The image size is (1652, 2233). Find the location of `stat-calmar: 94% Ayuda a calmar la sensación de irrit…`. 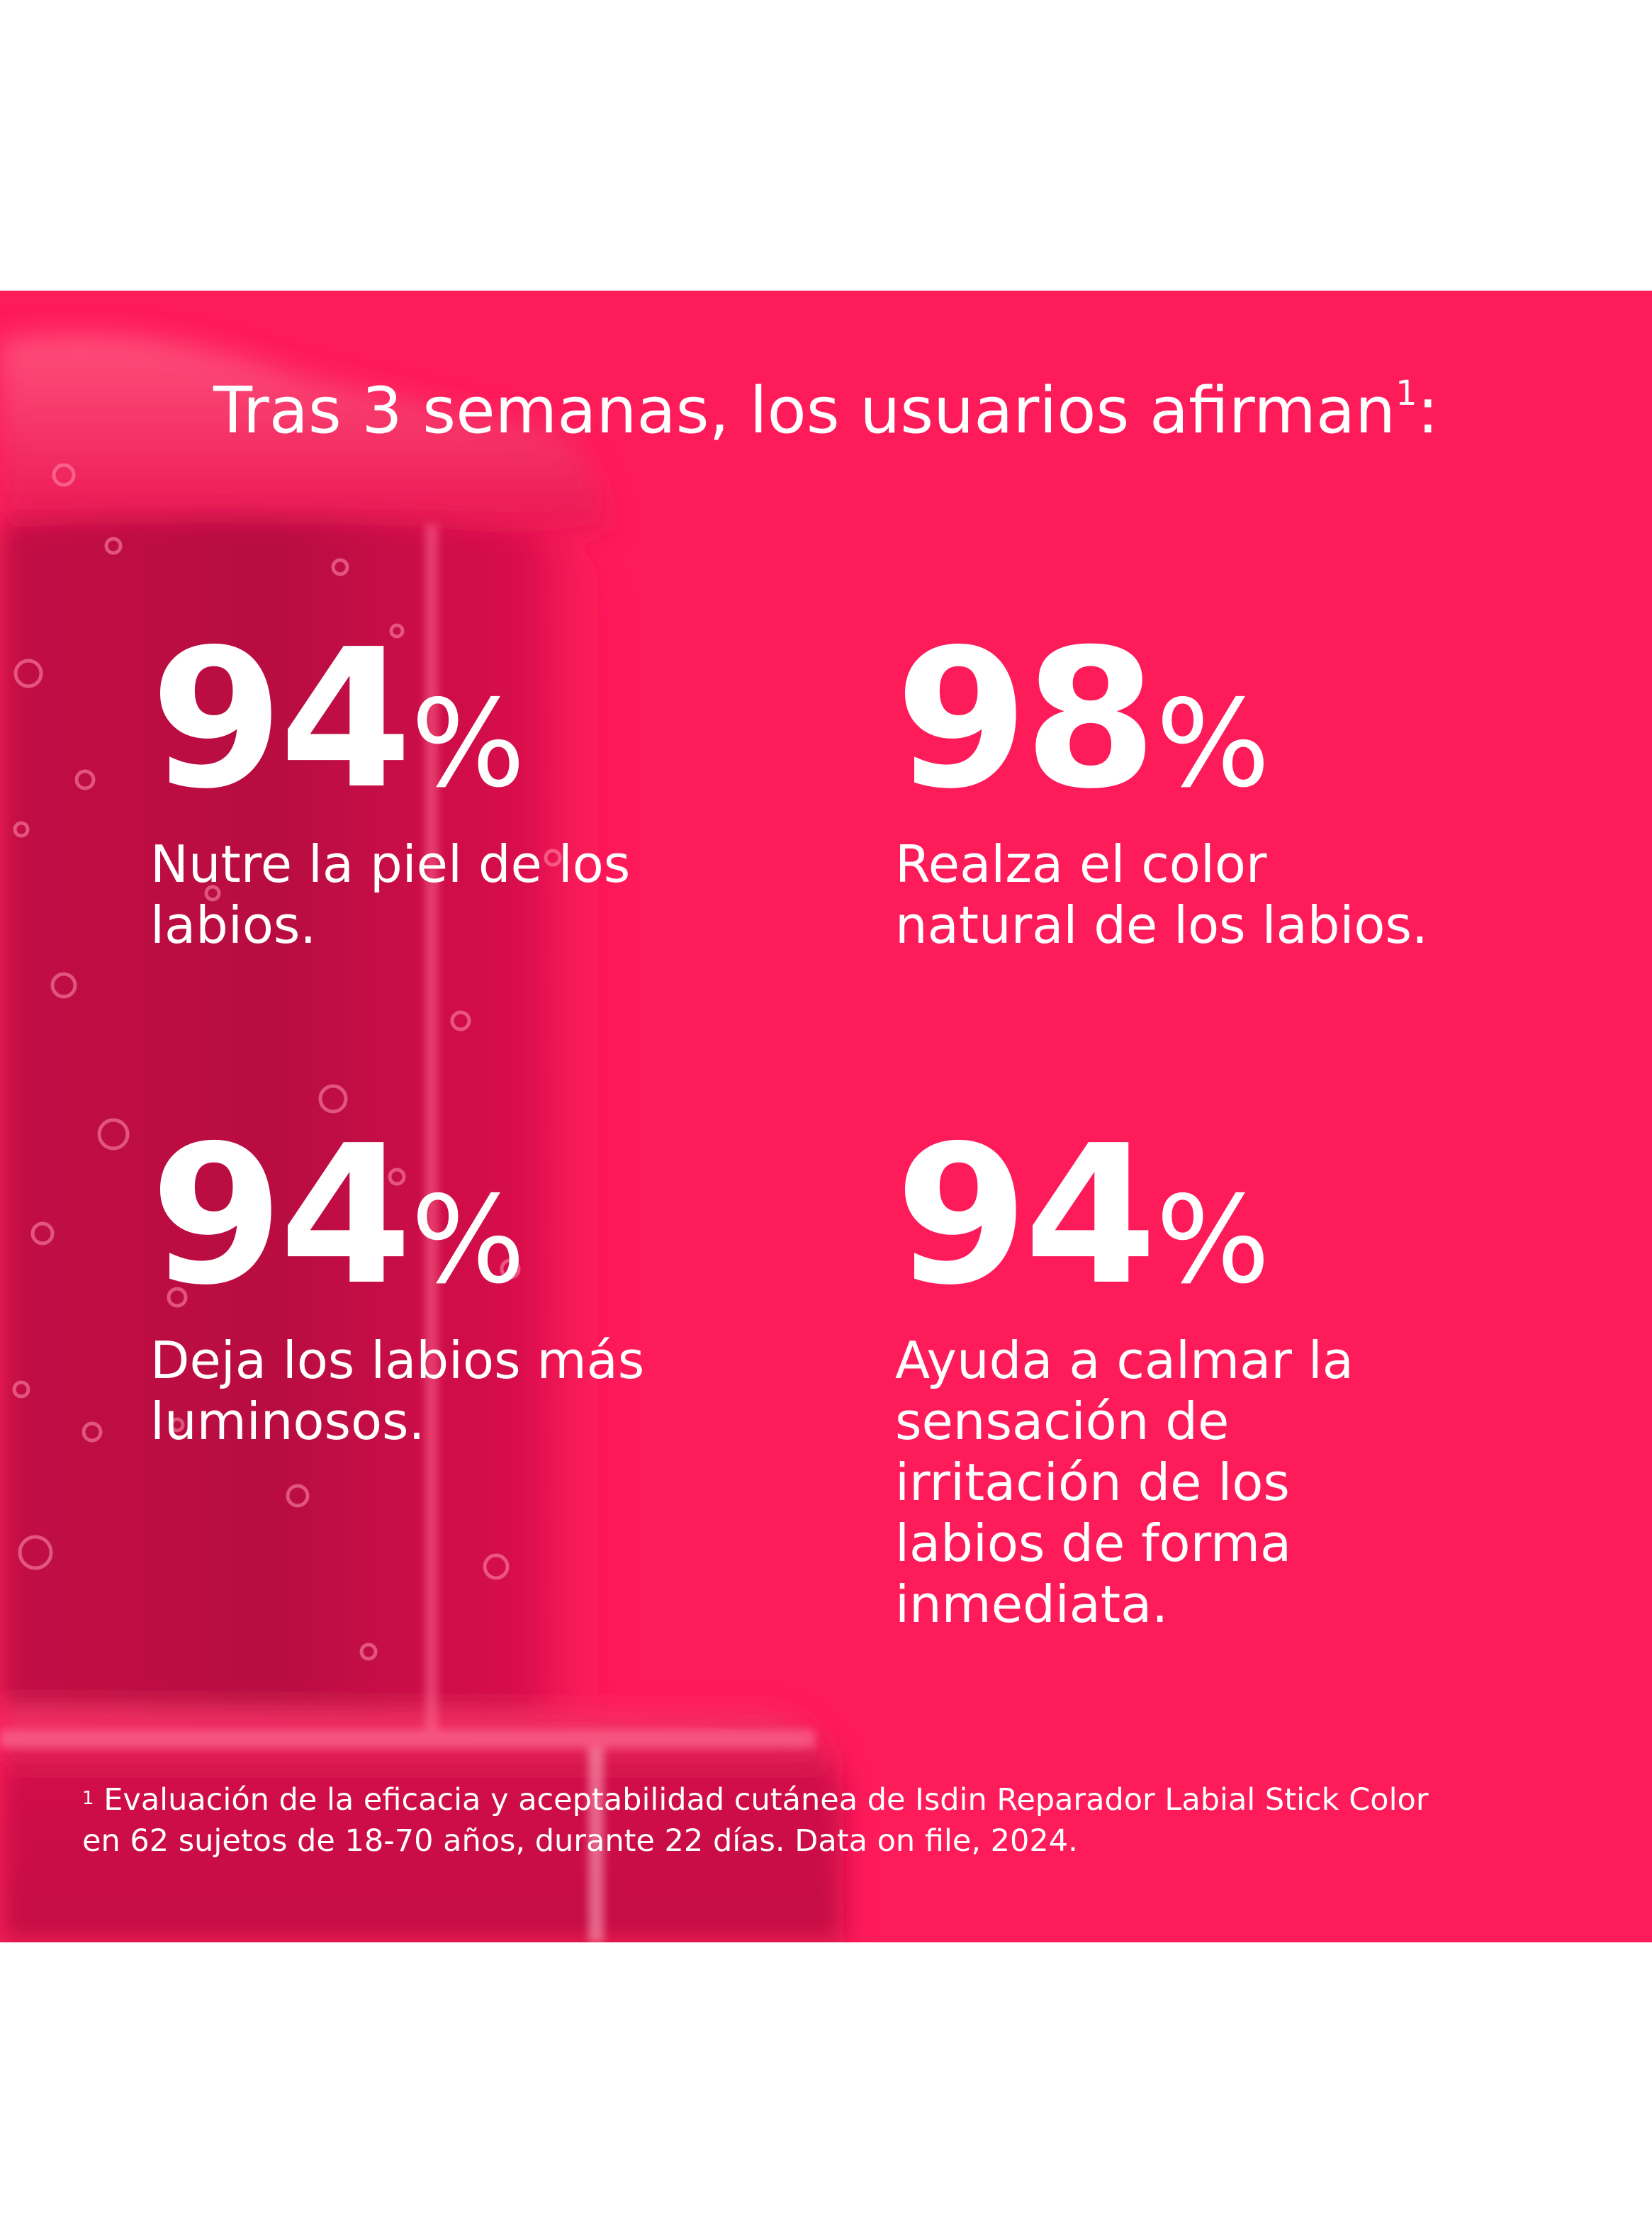

stat-calmar: 94% Ayuda a calmar la sensación de irrit… is located at coordinates (1200, 1377).